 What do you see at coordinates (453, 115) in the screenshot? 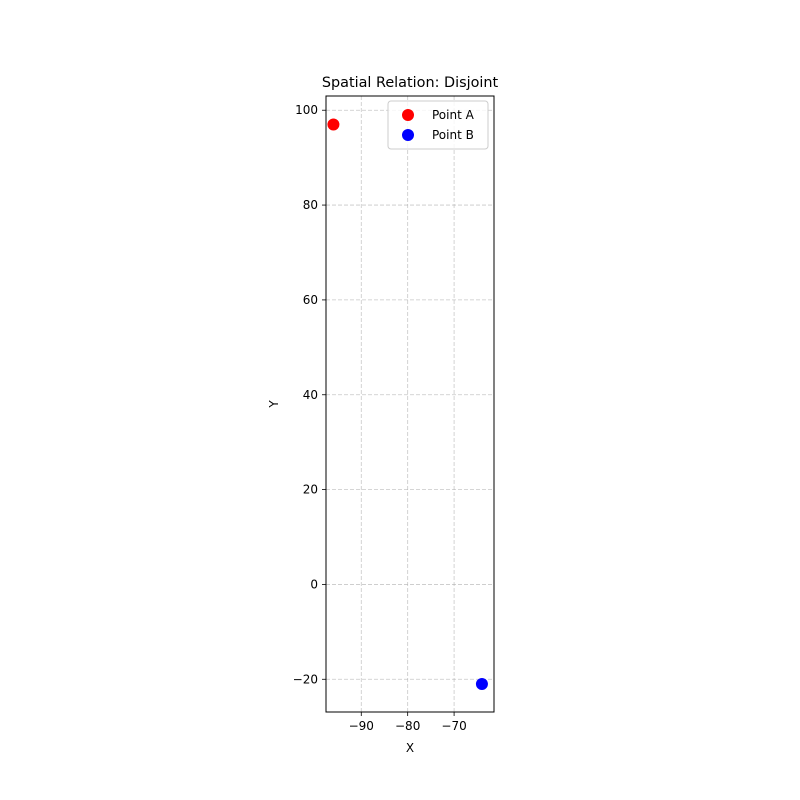
I see `legend-label-point-a: Point A` at bounding box center [453, 115].